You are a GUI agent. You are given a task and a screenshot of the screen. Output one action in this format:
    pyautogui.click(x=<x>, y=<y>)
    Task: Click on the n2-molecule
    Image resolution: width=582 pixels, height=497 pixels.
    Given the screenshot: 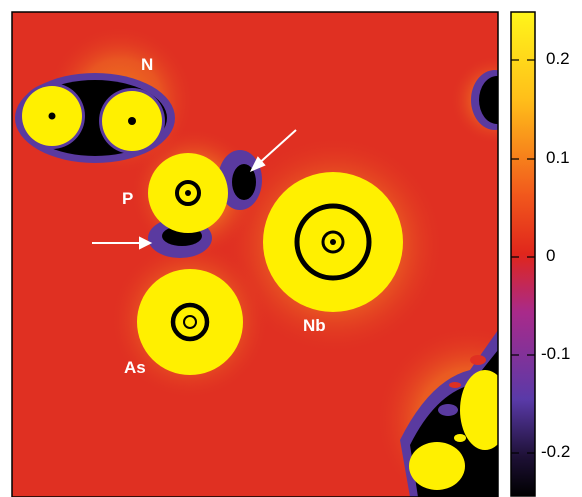 What is the action you would take?
    pyautogui.click(x=95, y=118)
    